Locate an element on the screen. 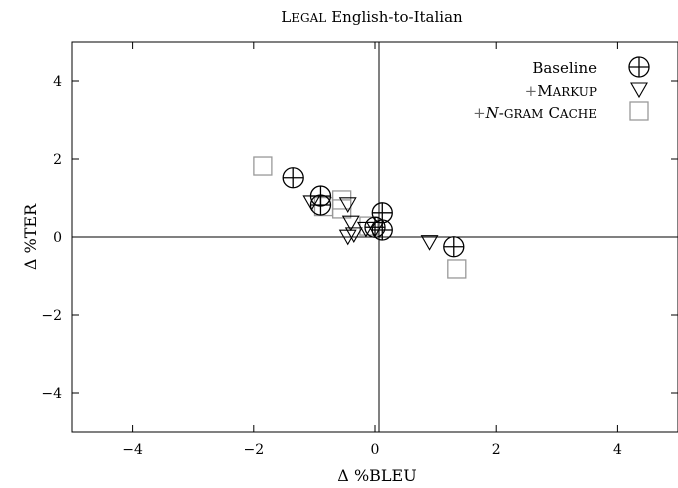 The height and width of the screenshot is (488, 678). x-tick-label: 0 is located at coordinates (375, 450).